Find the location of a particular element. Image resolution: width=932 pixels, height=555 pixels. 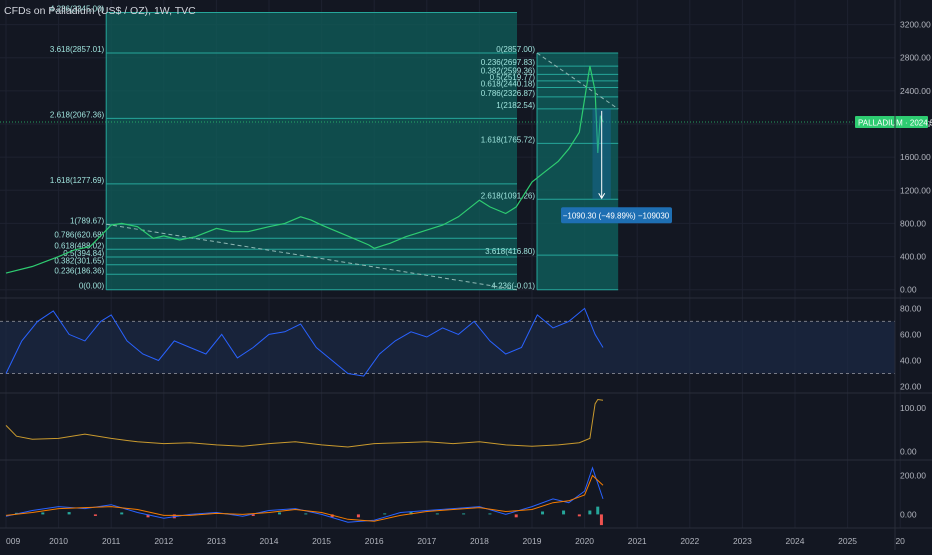

fib-left-level-label: 0.5(394.84) is located at coordinates (83, 253).